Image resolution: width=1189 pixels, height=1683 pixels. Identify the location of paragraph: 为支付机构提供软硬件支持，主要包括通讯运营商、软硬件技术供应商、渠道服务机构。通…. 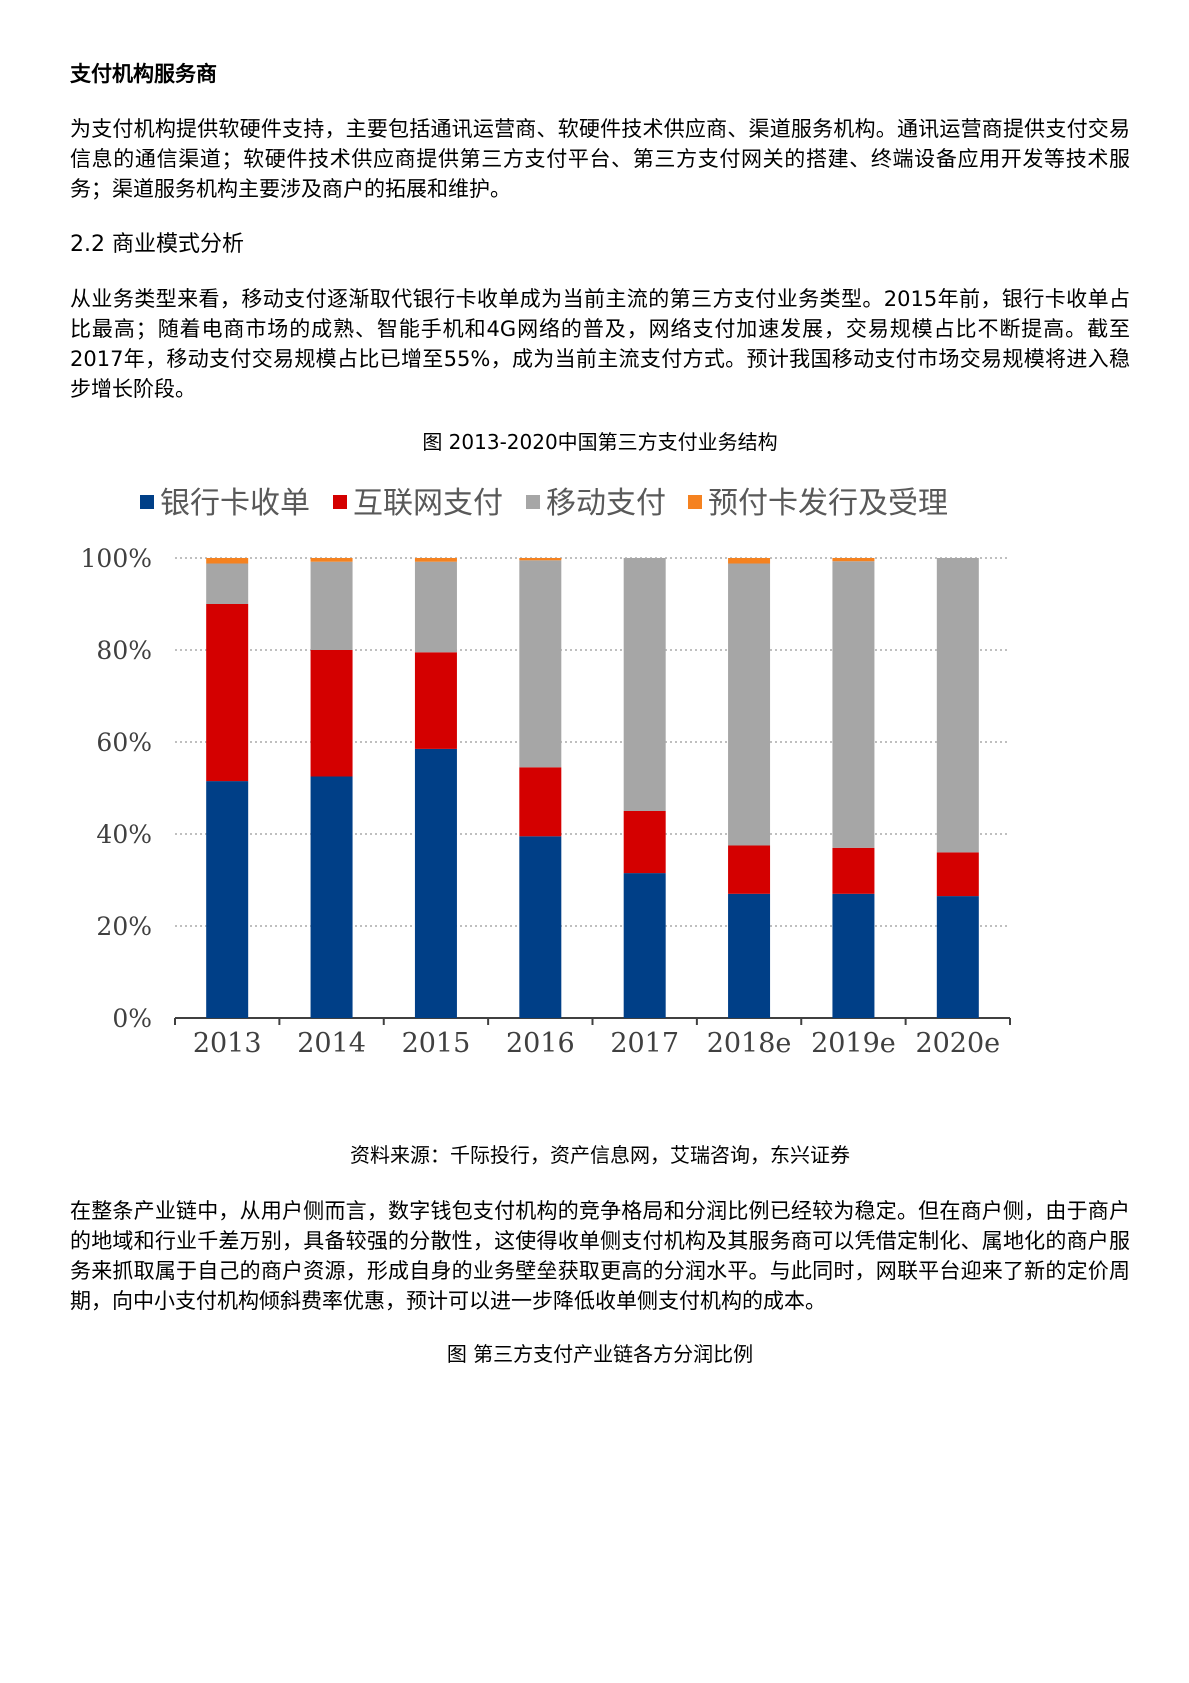
(600, 159).